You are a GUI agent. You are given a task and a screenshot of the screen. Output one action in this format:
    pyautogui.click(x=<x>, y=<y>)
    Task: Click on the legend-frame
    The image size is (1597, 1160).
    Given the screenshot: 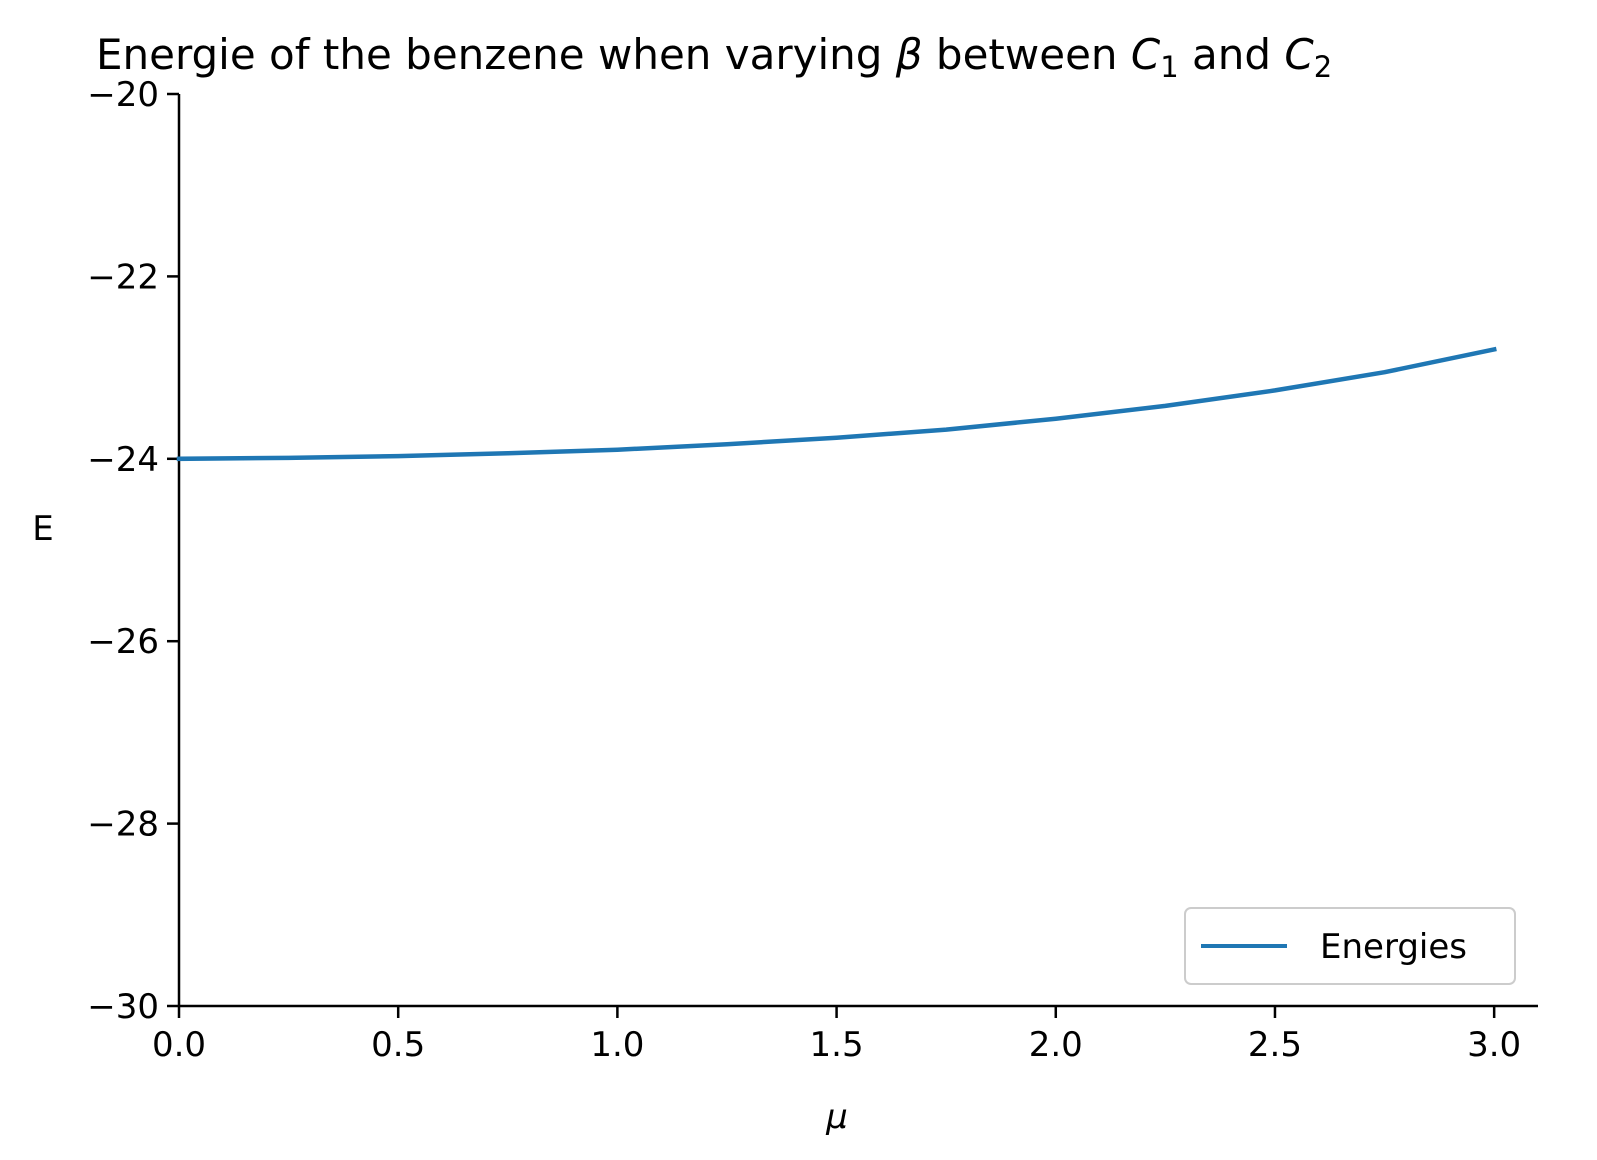 What is the action you would take?
    pyautogui.click(x=1350, y=946)
    